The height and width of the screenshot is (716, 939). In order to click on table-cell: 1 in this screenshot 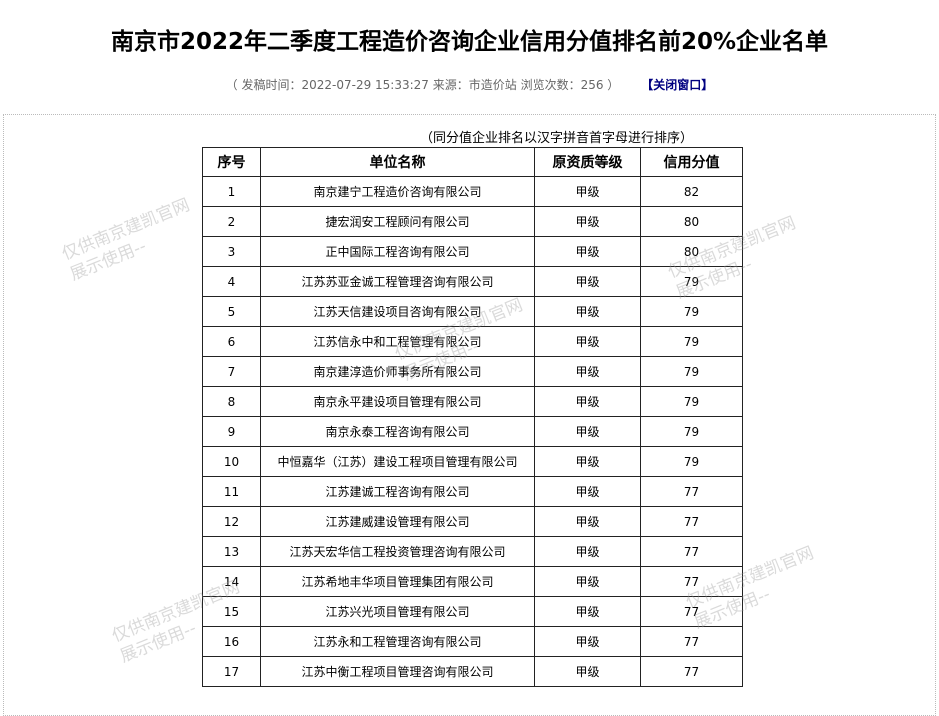, I will do `click(231, 191)`.